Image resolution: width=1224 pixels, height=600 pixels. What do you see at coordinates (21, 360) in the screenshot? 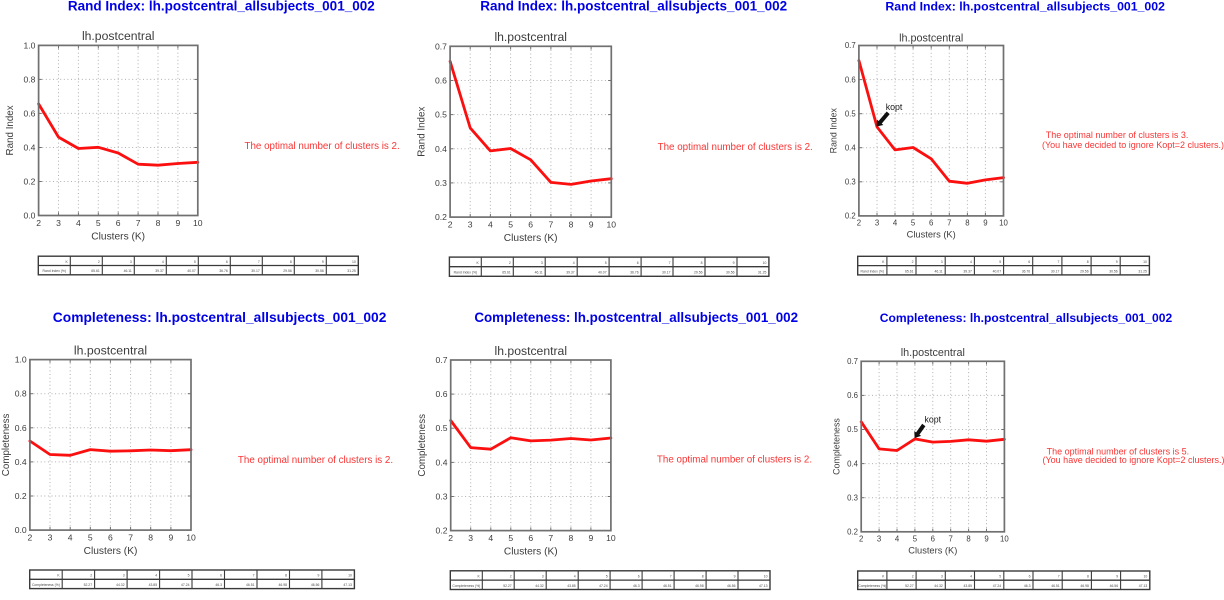
I see `svg-text: 1.0` at bounding box center [21, 360].